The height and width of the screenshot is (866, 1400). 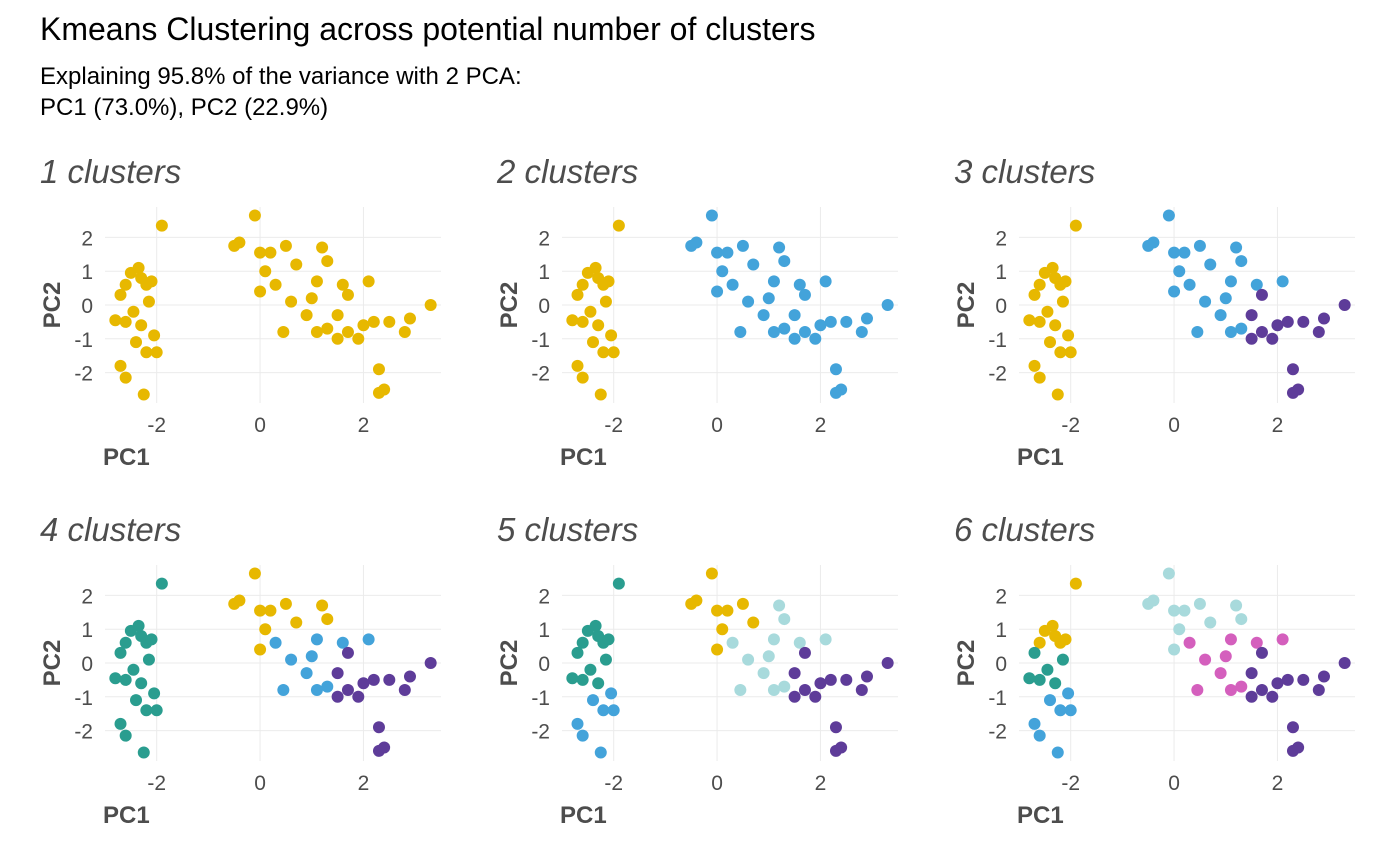 What do you see at coordinates (567, 171) in the screenshot?
I see `panel-title: 2 clusters` at bounding box center [567, 171].